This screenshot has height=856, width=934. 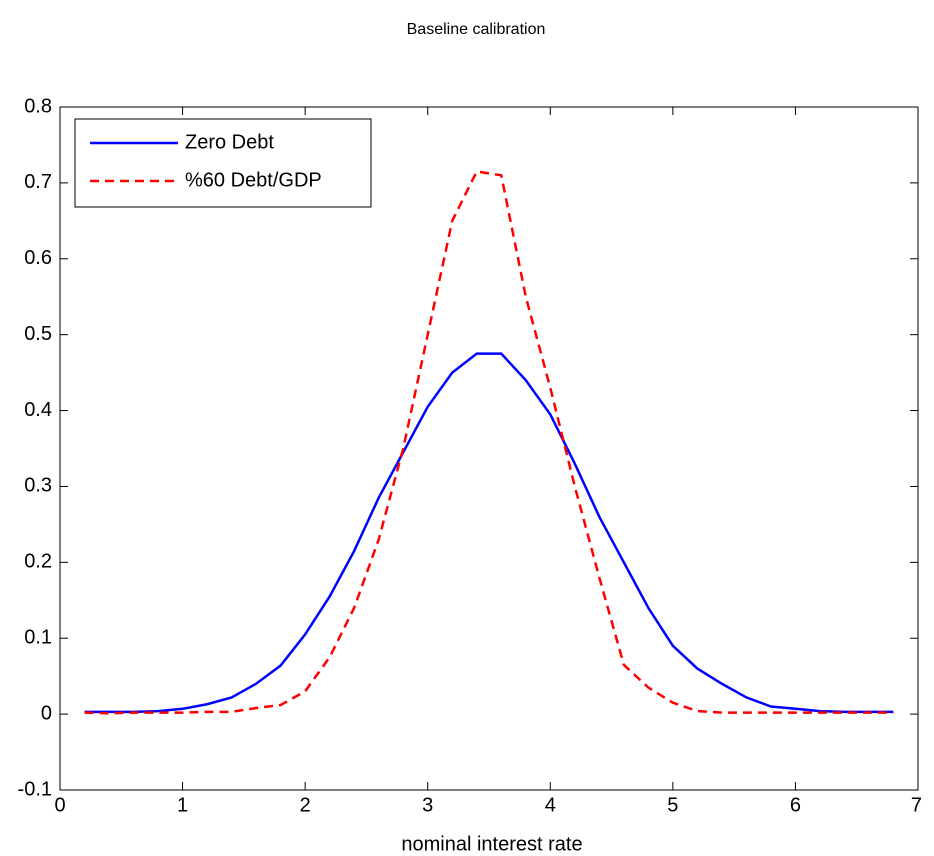 I want to click on y-tick-label: 0.1, so click(x=38, y=638).